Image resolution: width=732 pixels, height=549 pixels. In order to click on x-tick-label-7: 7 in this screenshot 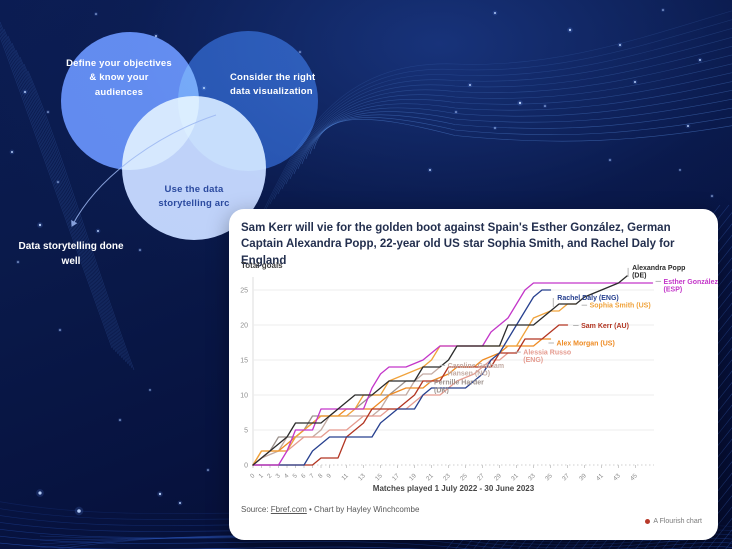, I will do `click(312, 476)`.